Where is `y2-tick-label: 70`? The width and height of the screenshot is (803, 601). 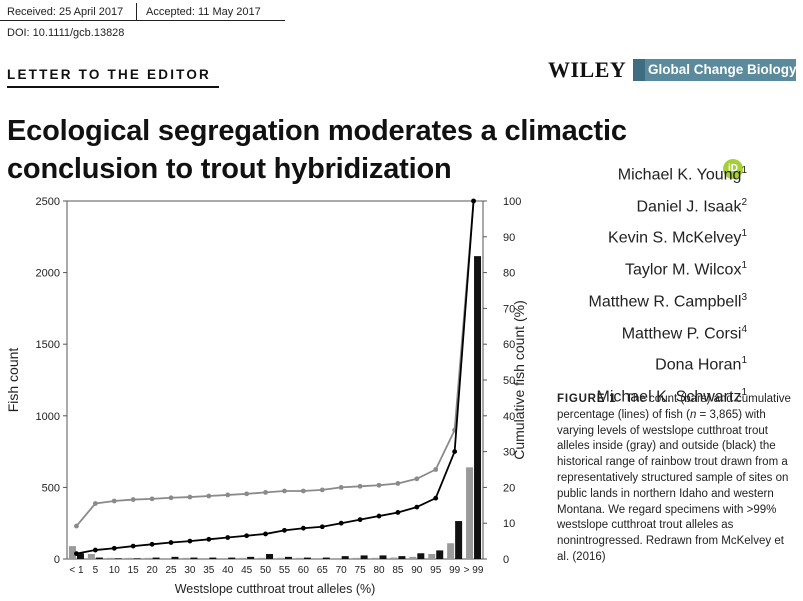
y2-tick-label: 70 is located at coordinates (509, 309).